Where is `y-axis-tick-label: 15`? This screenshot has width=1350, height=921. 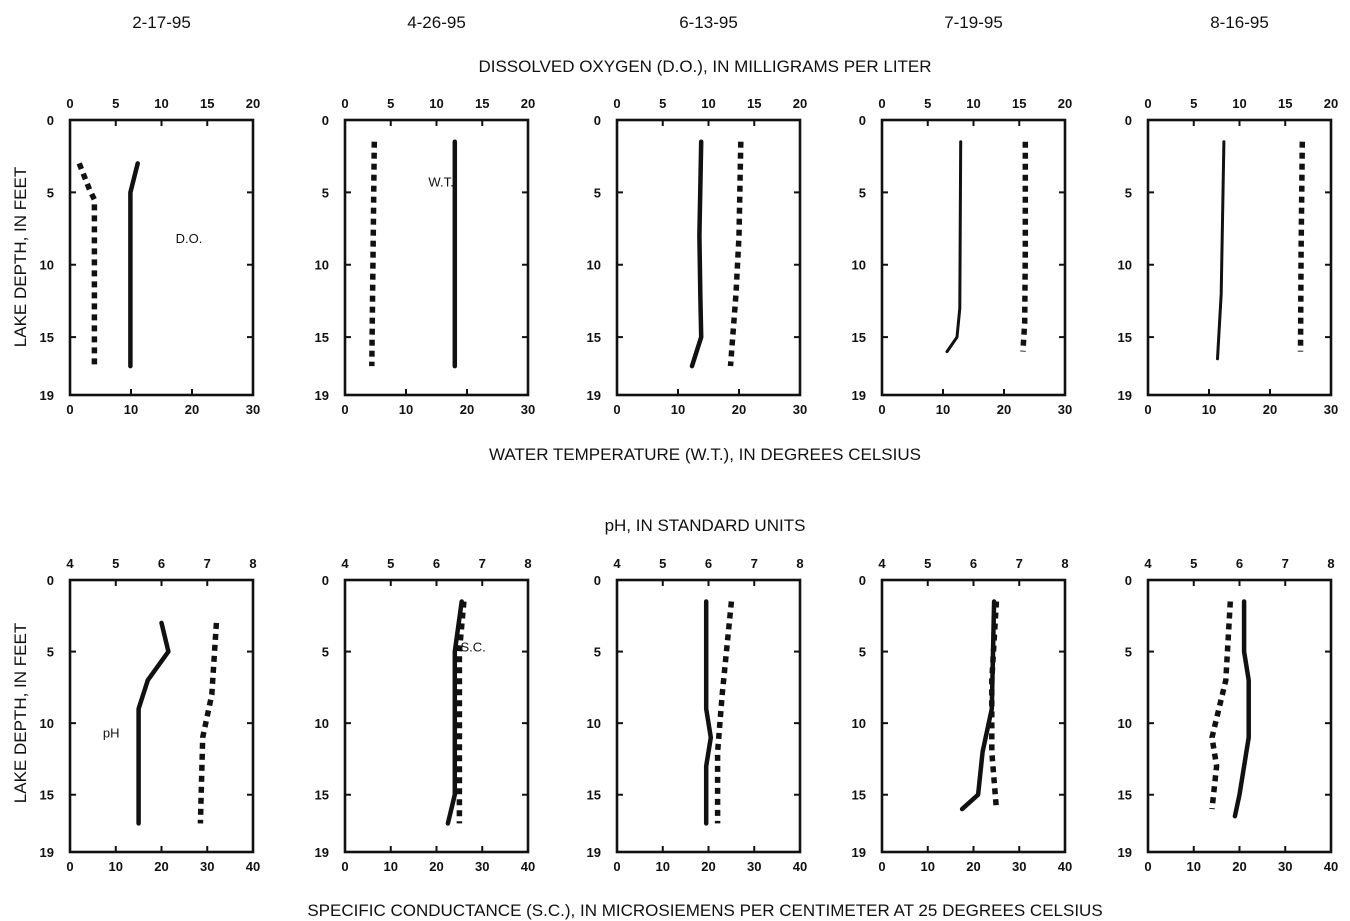
y-axis-tick-label: 15 is located at coordinates (594, 337).